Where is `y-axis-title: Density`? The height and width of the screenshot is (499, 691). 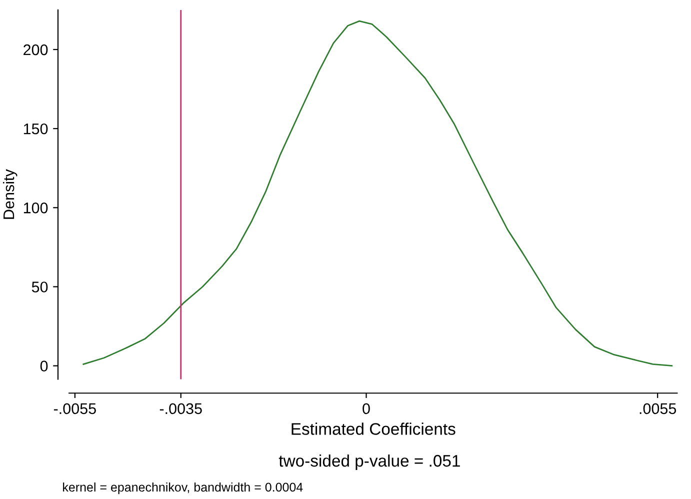 y-axis-title: Density is located at coordinates (10, 194).